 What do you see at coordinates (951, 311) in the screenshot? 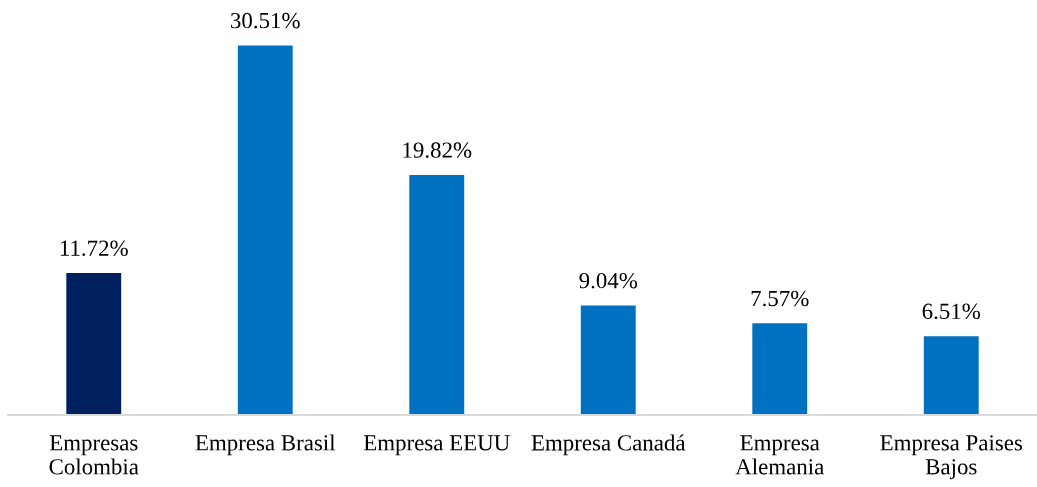
I see `data-label: 6.51%` at bounding box center [951, 311].